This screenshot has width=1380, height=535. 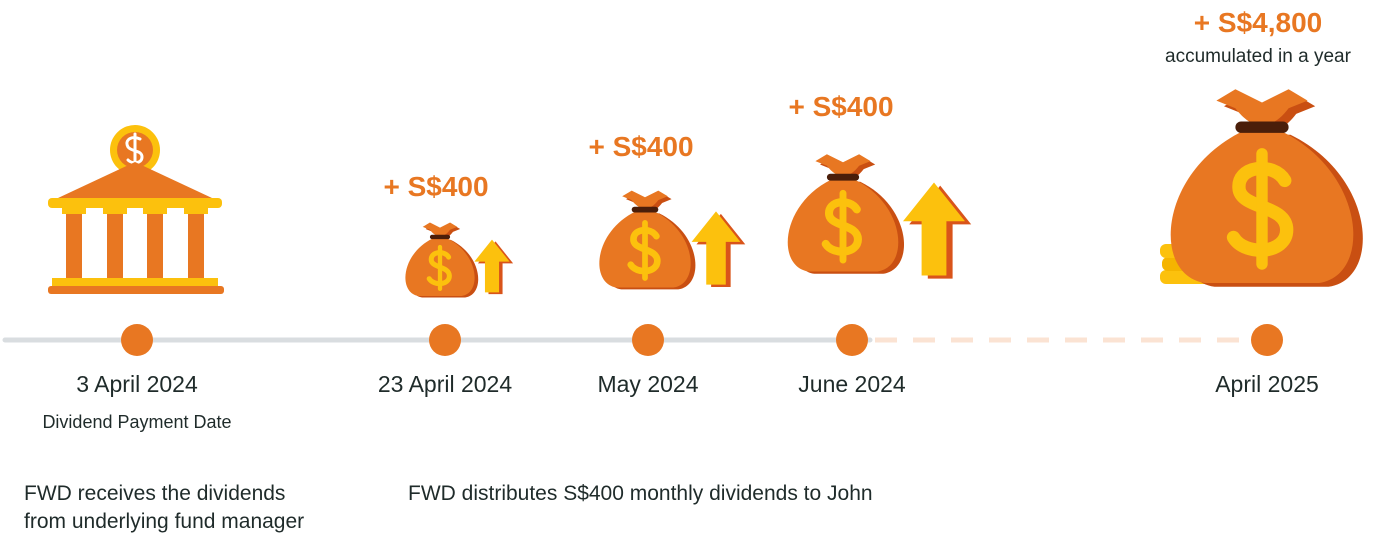 What do you see at coordinates (137, 384) in the screenshot?
I see `date: 3 April 2024` at bounding box center [137, 384].